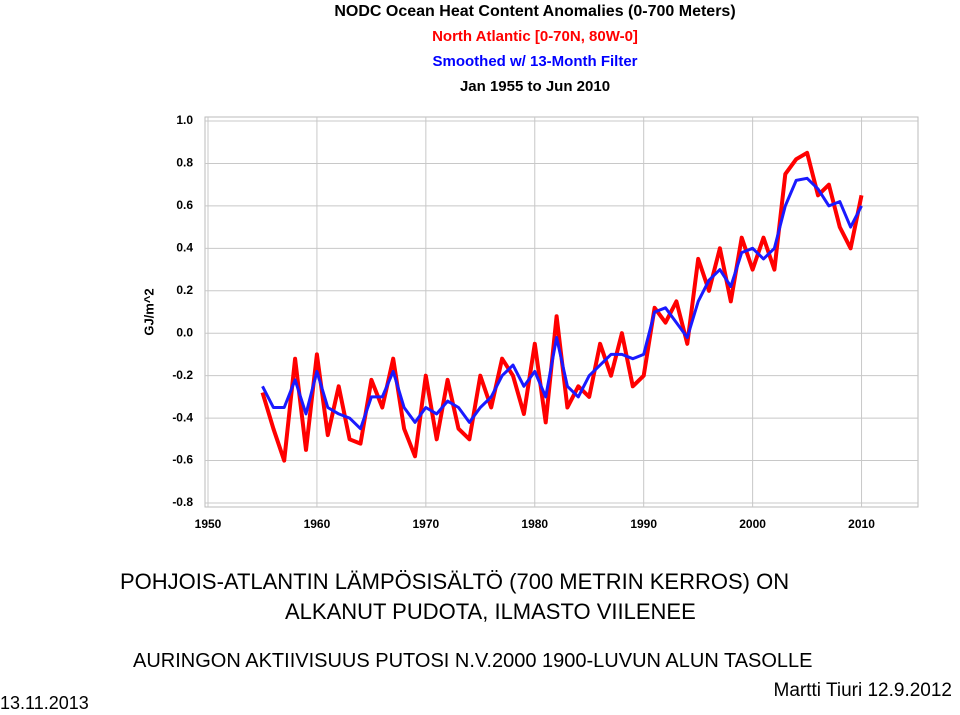 The width and height of the screenshot is (960, 715). What do you see at coordinates (862, 690) in the screenshot?
I see `author: Martti Tiuri 12.9.2012` at bounding box center [862, 690].